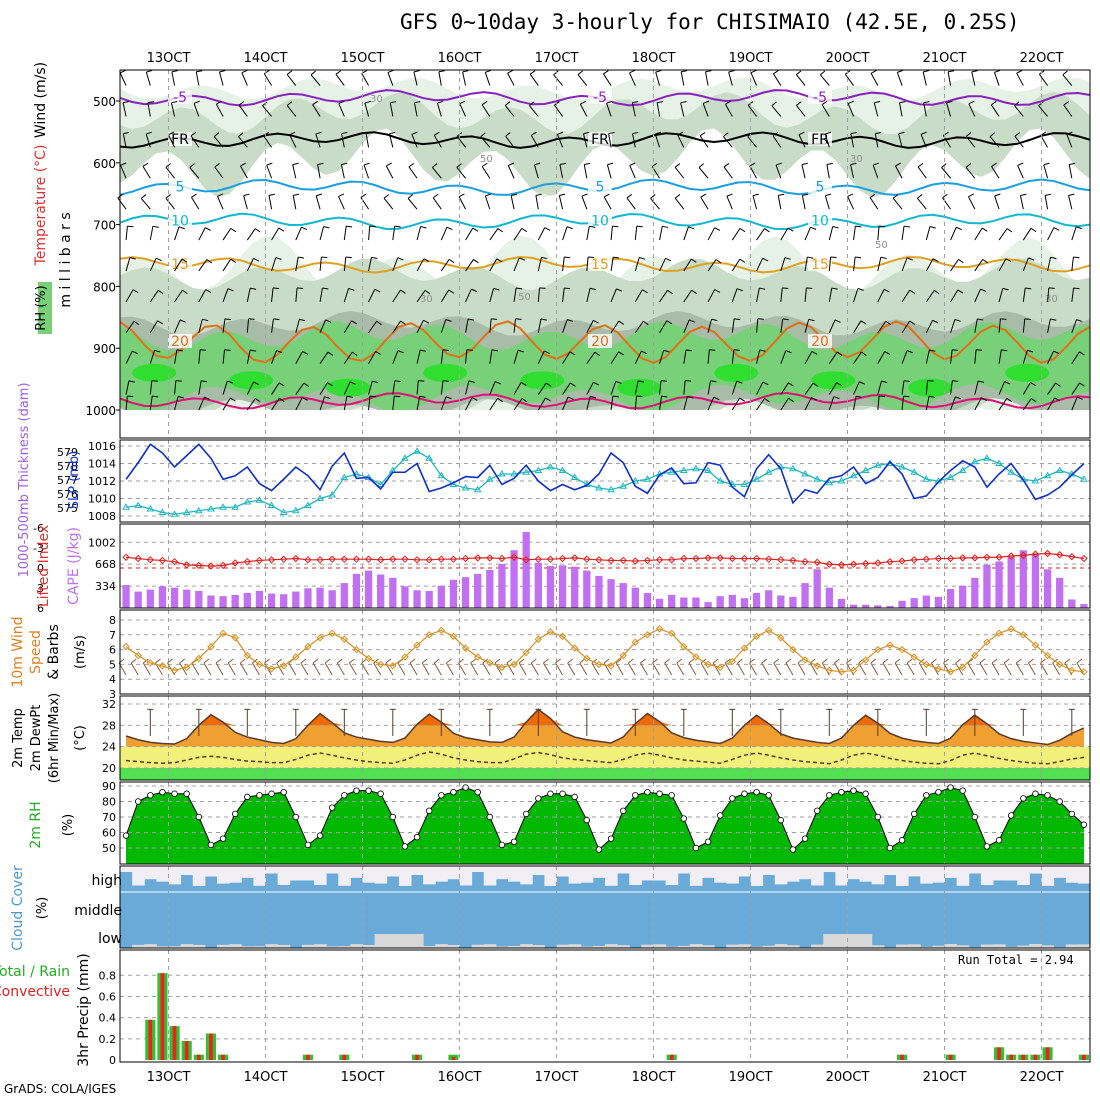 The image size is (1100, 1100). What do you see at coordinates (100, 411) in the screenshot?
I see `upper-y-tick: 1000` at bounding box center [100, 411].